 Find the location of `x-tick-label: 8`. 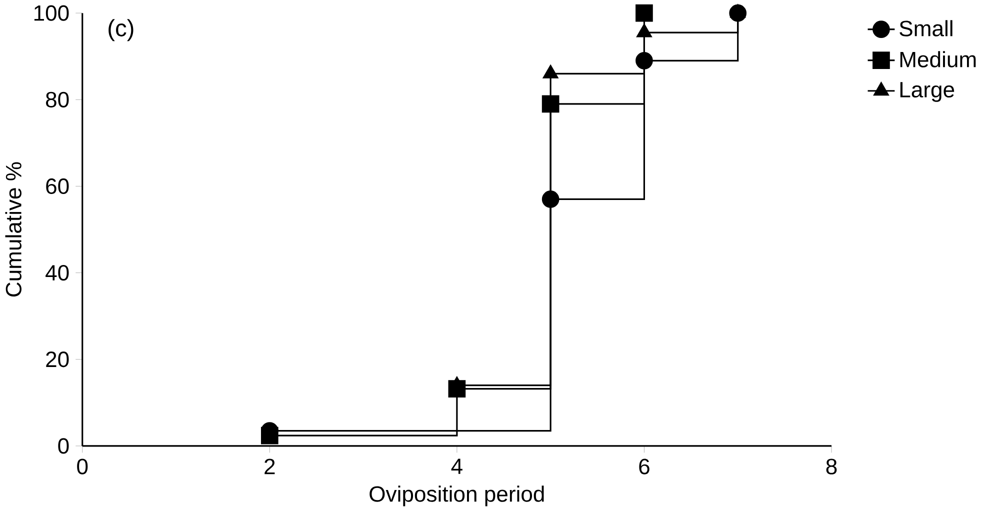

x-tick-label: 8 is located at coordinates (831, 466).